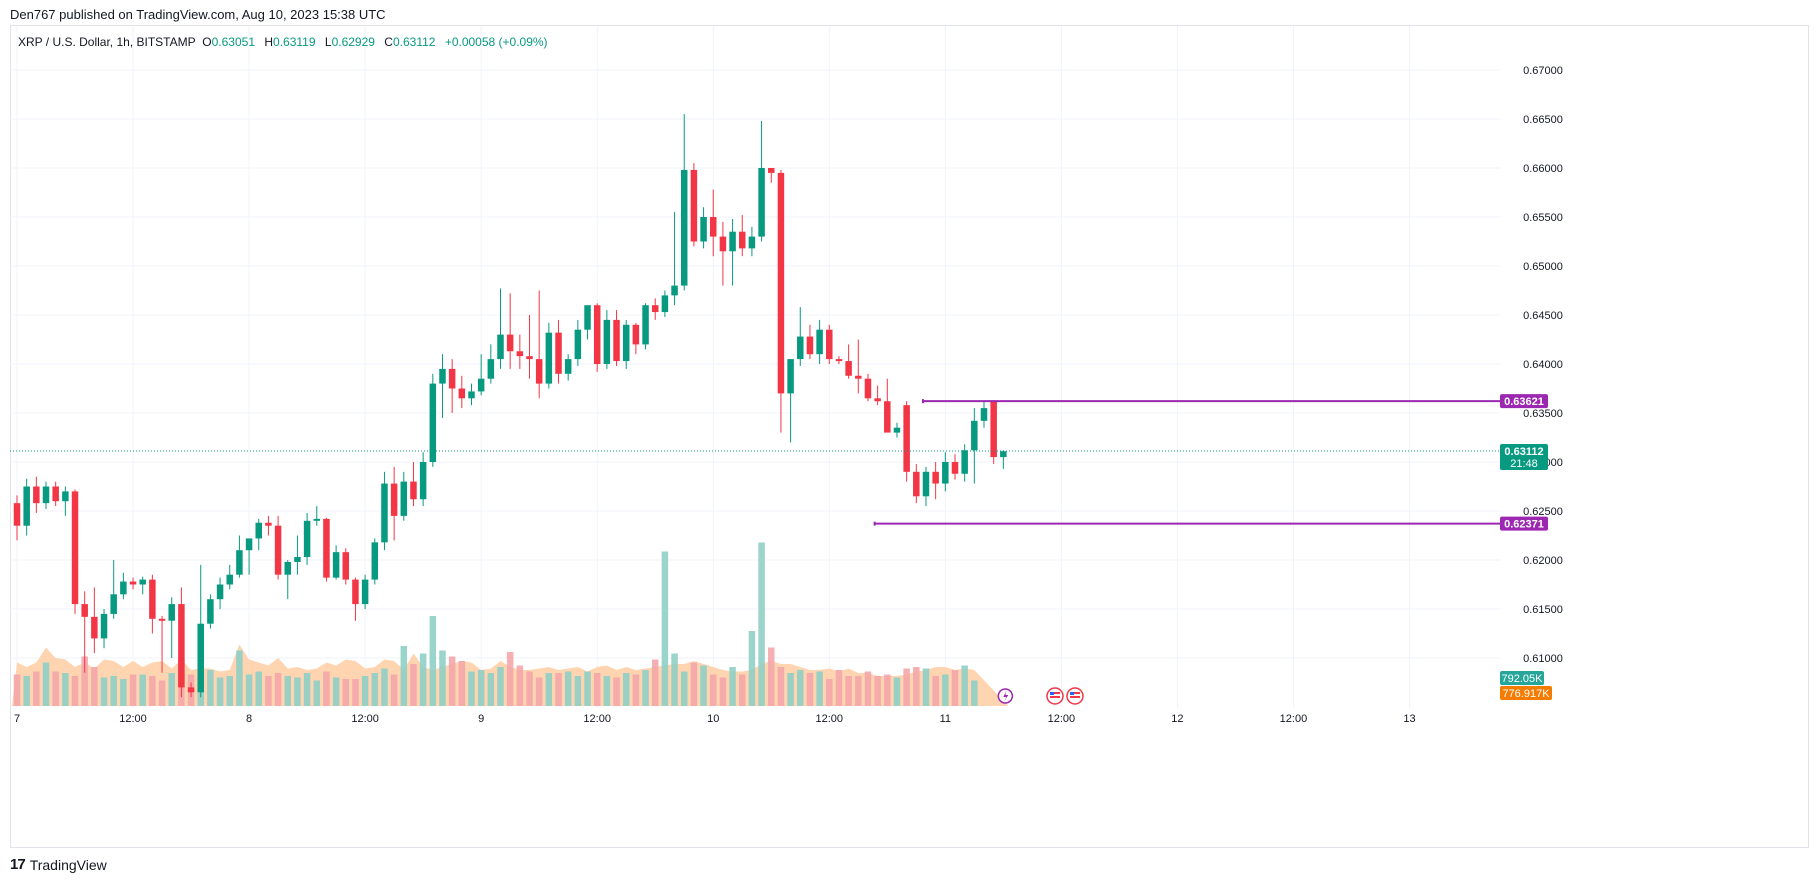 The height and width of the screenshot is (882, 1819). What do you see at coordinates (1543, 267) in the screenshot?
I see `y-tick-label: 0.65000` at bounding box center [1543, 267].